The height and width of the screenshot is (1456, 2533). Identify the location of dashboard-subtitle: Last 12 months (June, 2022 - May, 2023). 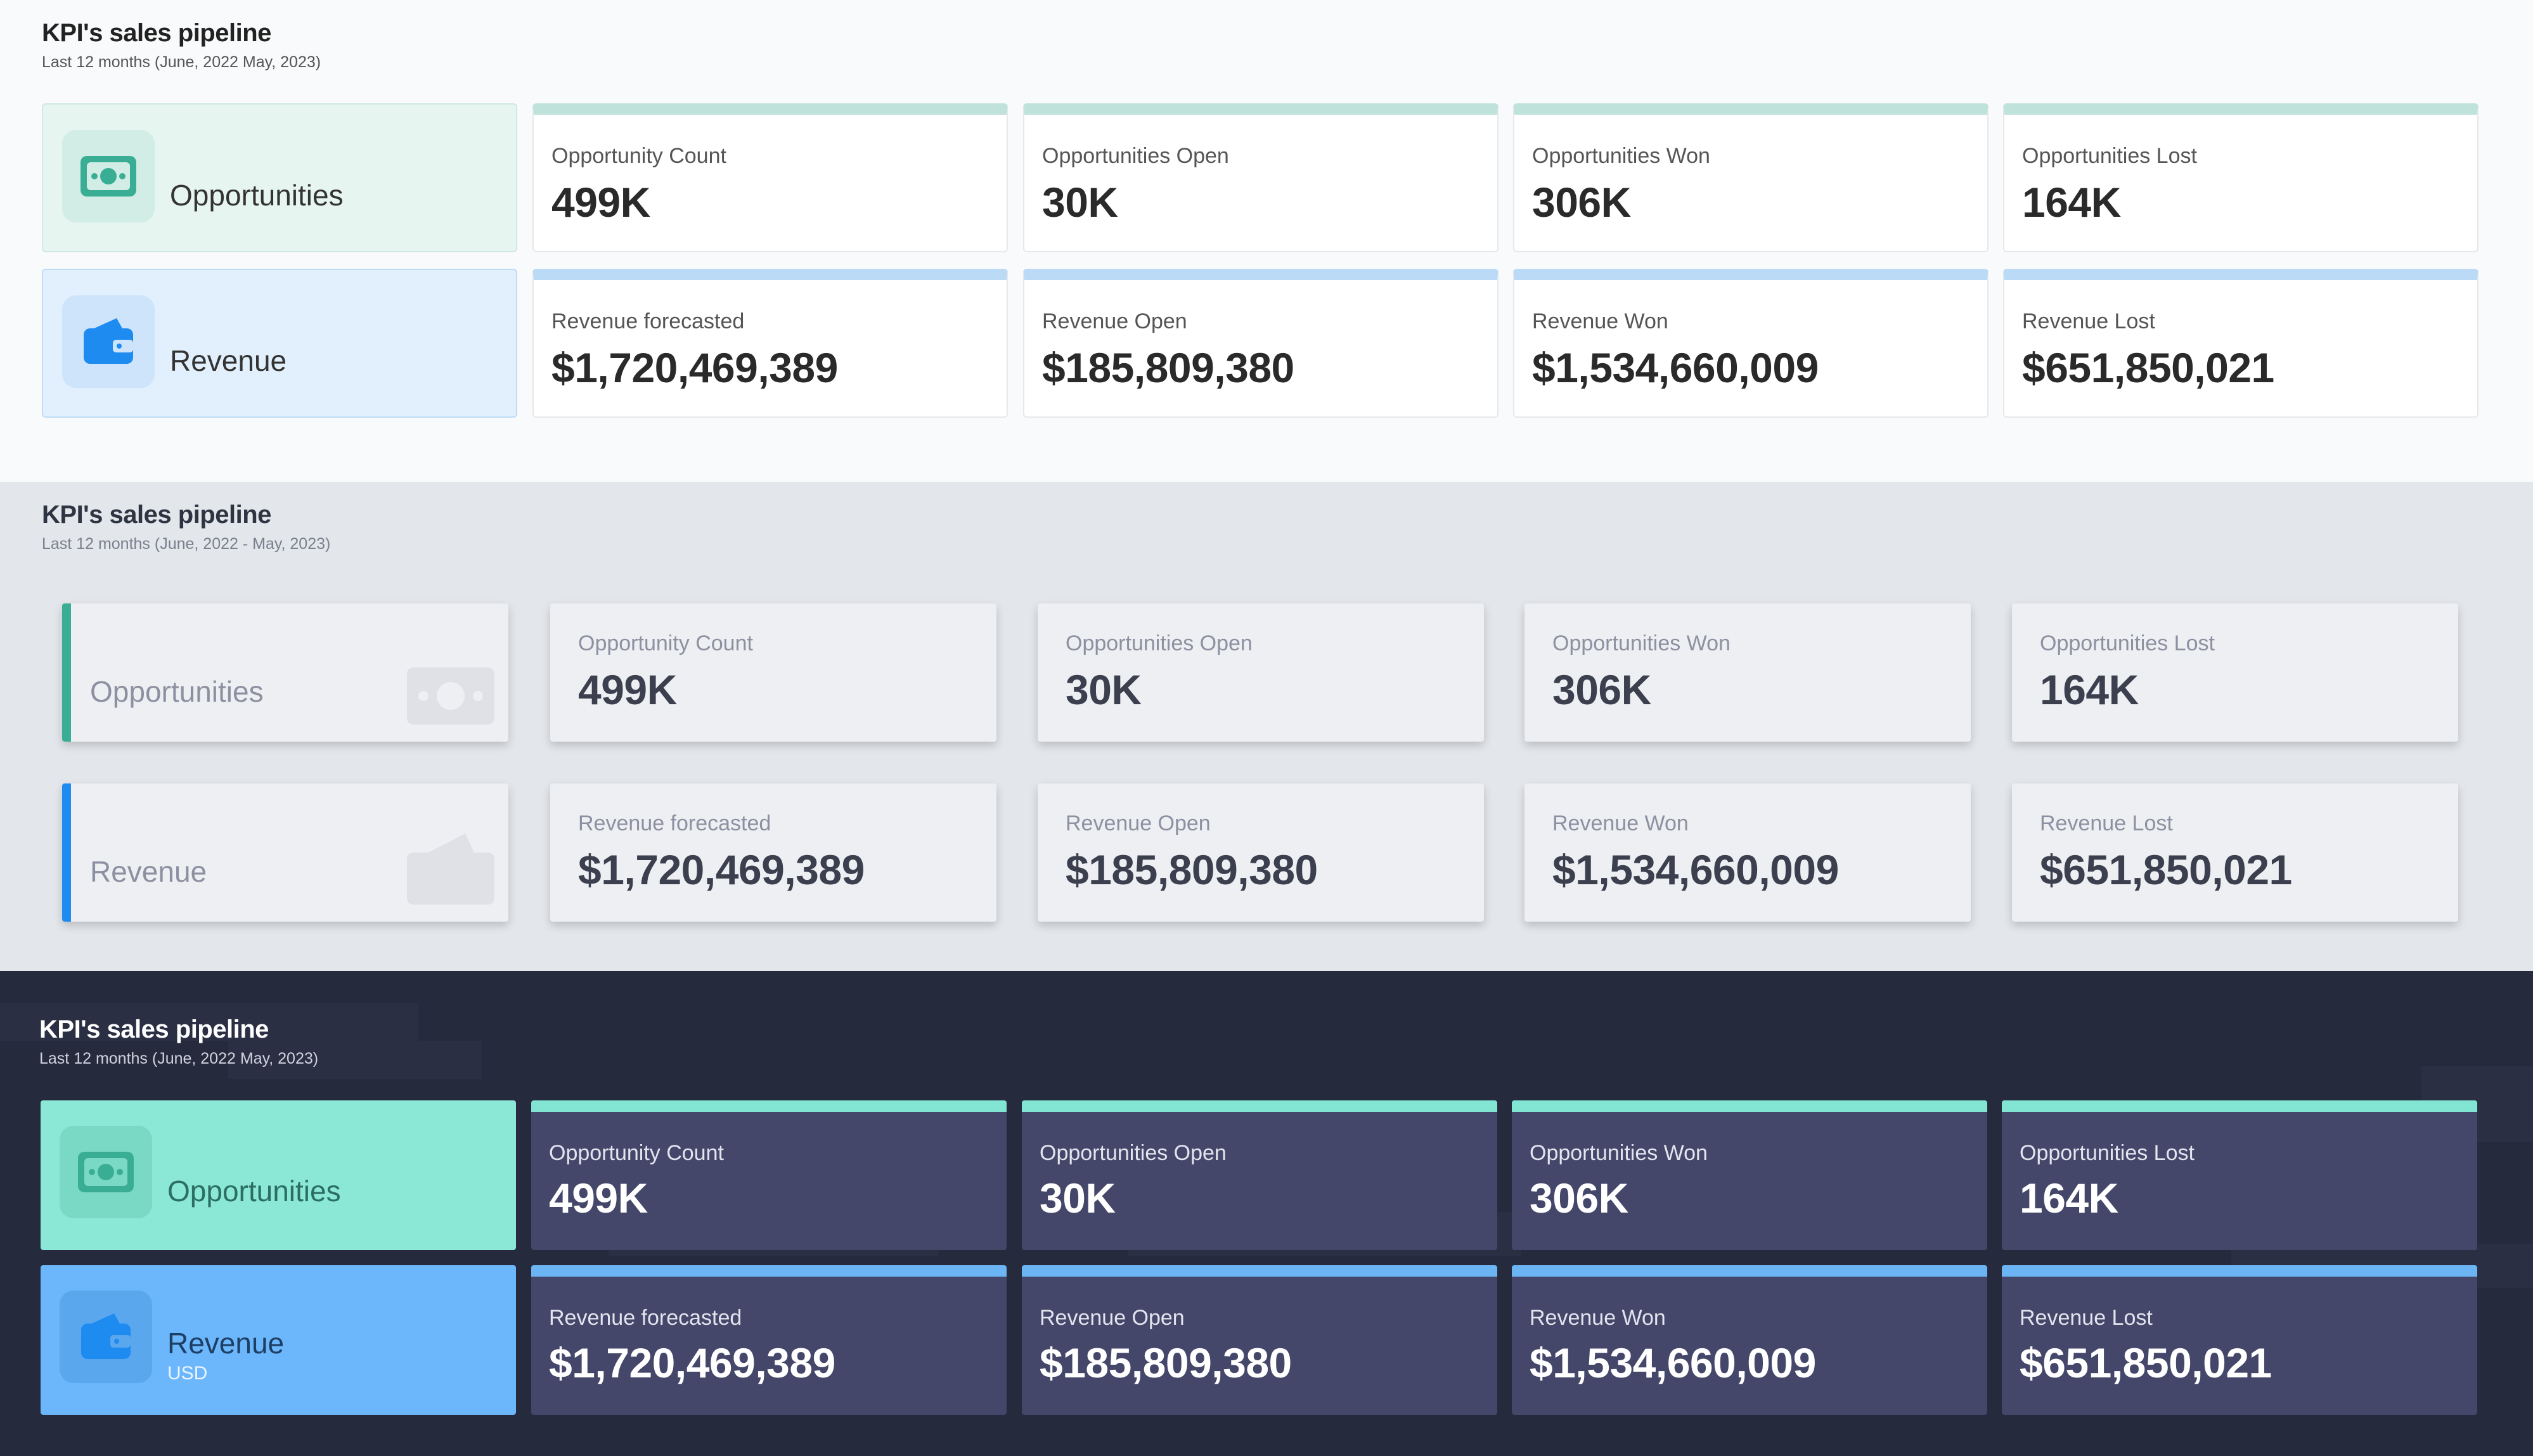
(186, 544).